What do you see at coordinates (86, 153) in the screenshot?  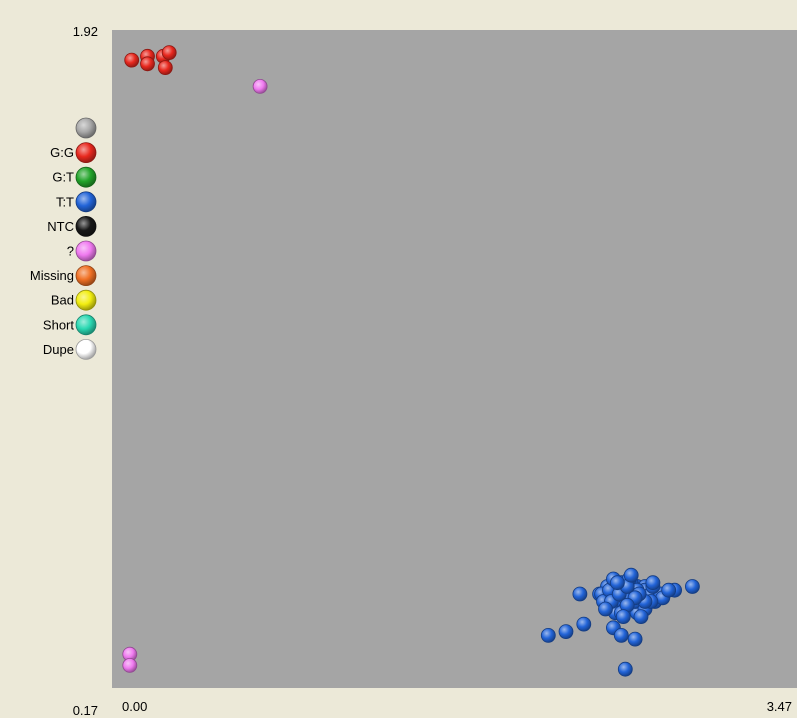 I see `legend-marker-gg` at bounding box center [86, 153].